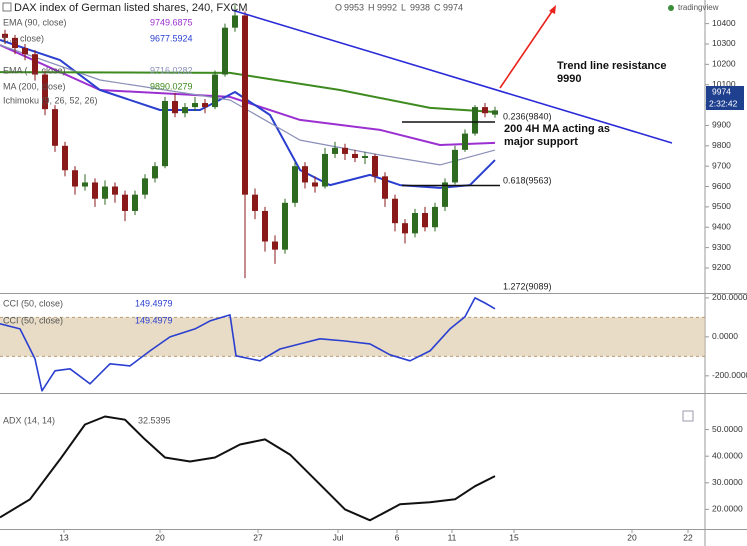 The width and height of the screenshot is (747, 546). I want to click on legend-label: EMA (90, close), so click(35, 22).